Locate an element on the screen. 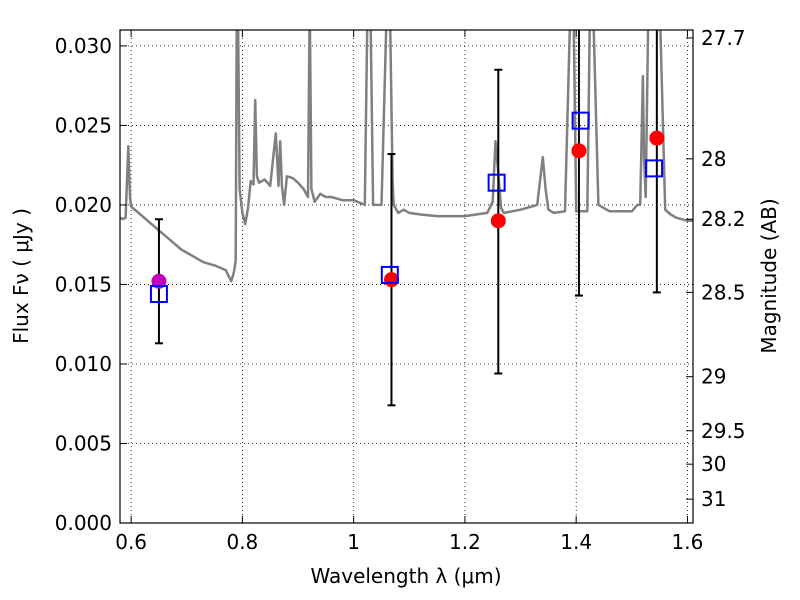 Image resolution: width=800 pixels, height=600 pixels. right-tick-label: 29 is located at coordinates (713, 377).